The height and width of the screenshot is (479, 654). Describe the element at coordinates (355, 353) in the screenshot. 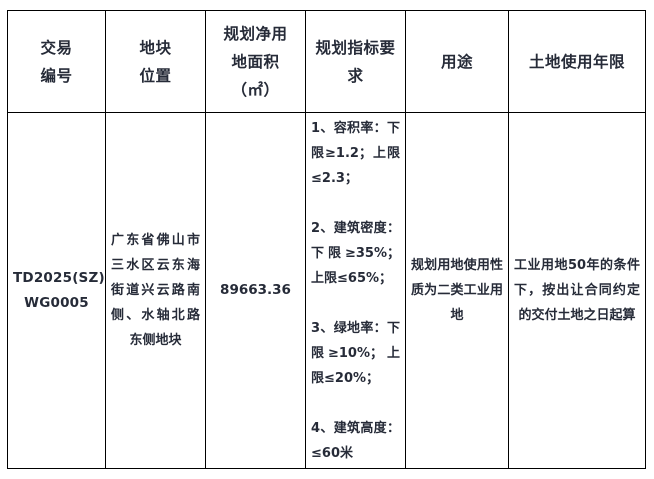

I see `planning-requirement-item: 3、绿地率：下限≥10%；上限≤20%；` at that location.